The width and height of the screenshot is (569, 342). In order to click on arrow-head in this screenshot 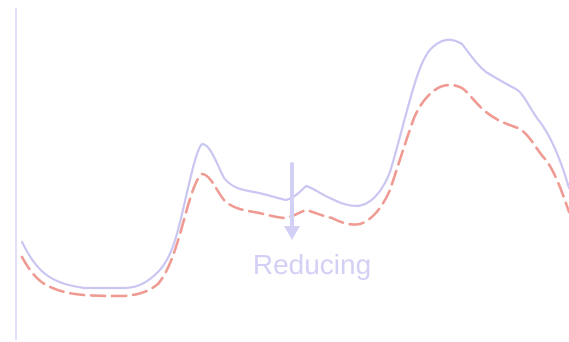, I will do `click(292, 233)`.